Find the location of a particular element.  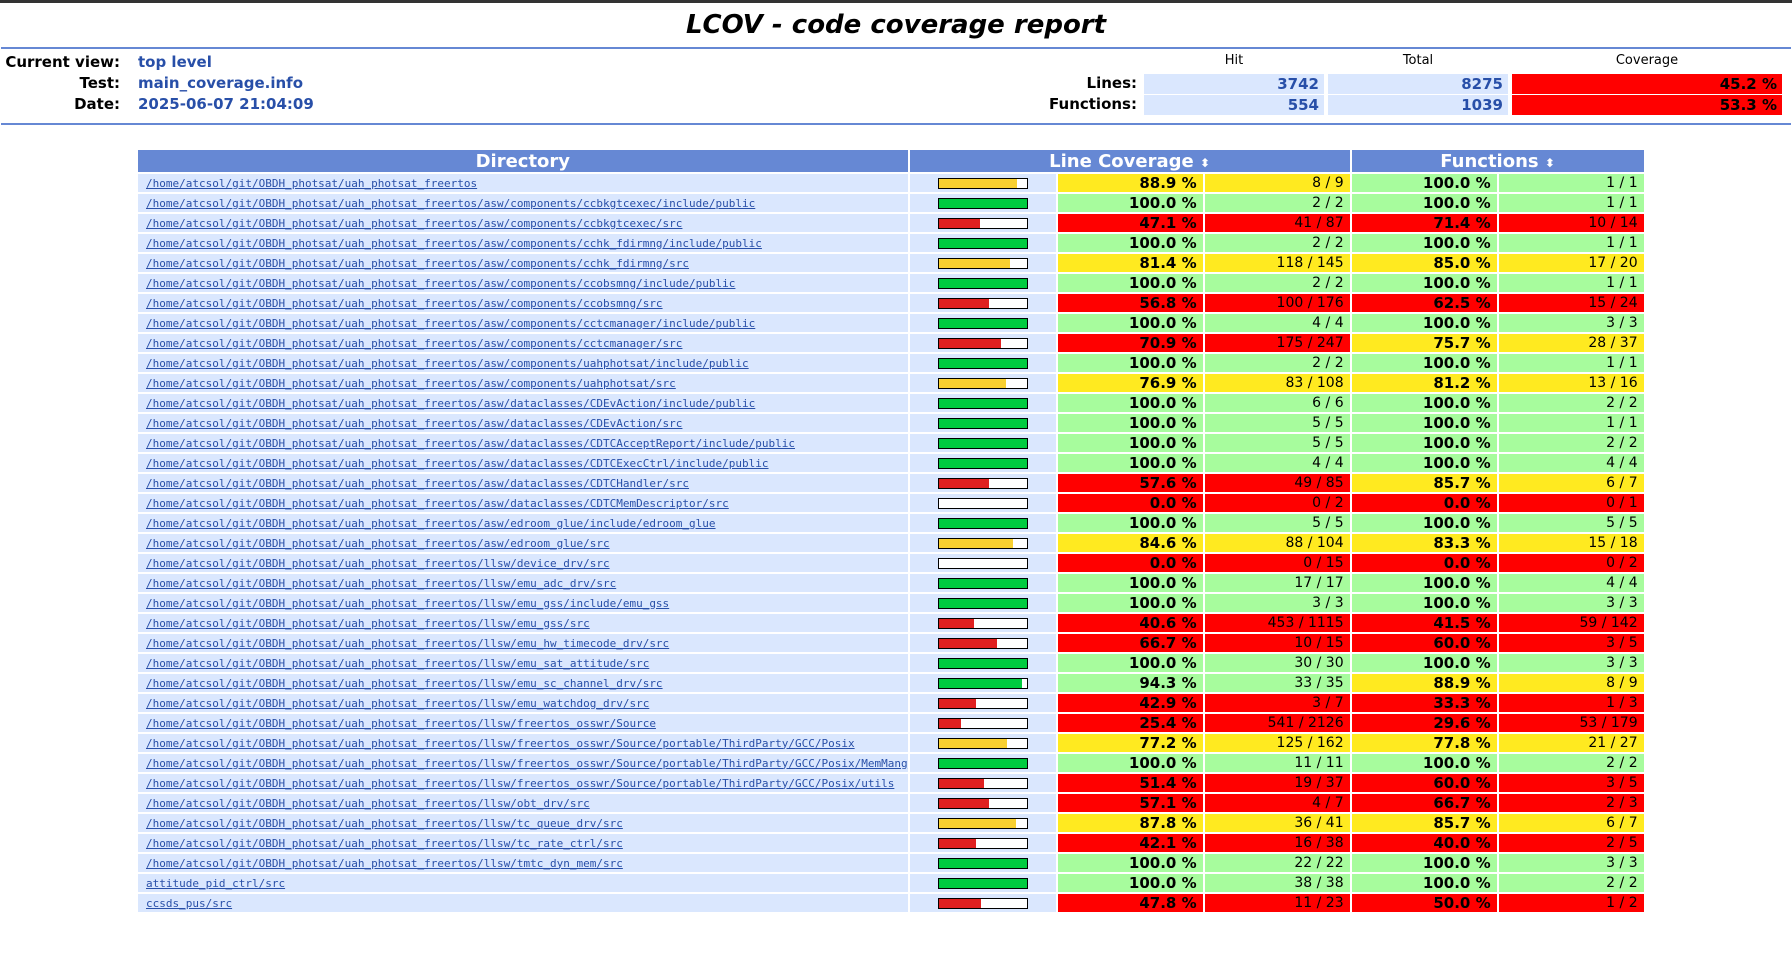

line-coverage-percent: 81.4 % is located at coordinates (1130, 263).